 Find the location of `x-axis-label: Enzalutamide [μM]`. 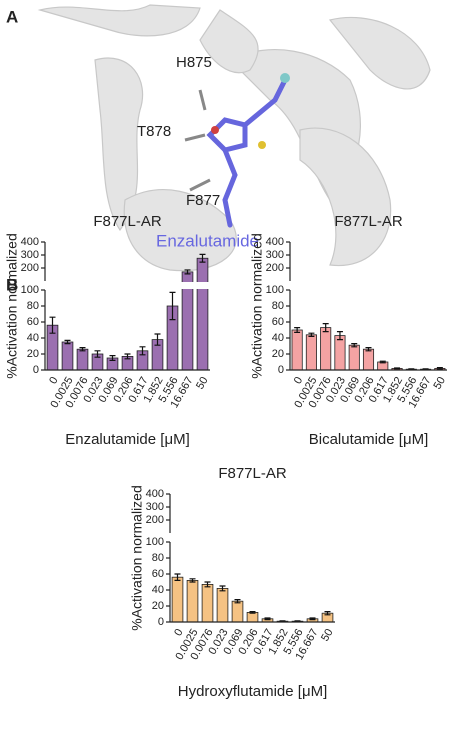

x-axis-label: Enzalutamide [μM] is located at coordinates (127, 439).